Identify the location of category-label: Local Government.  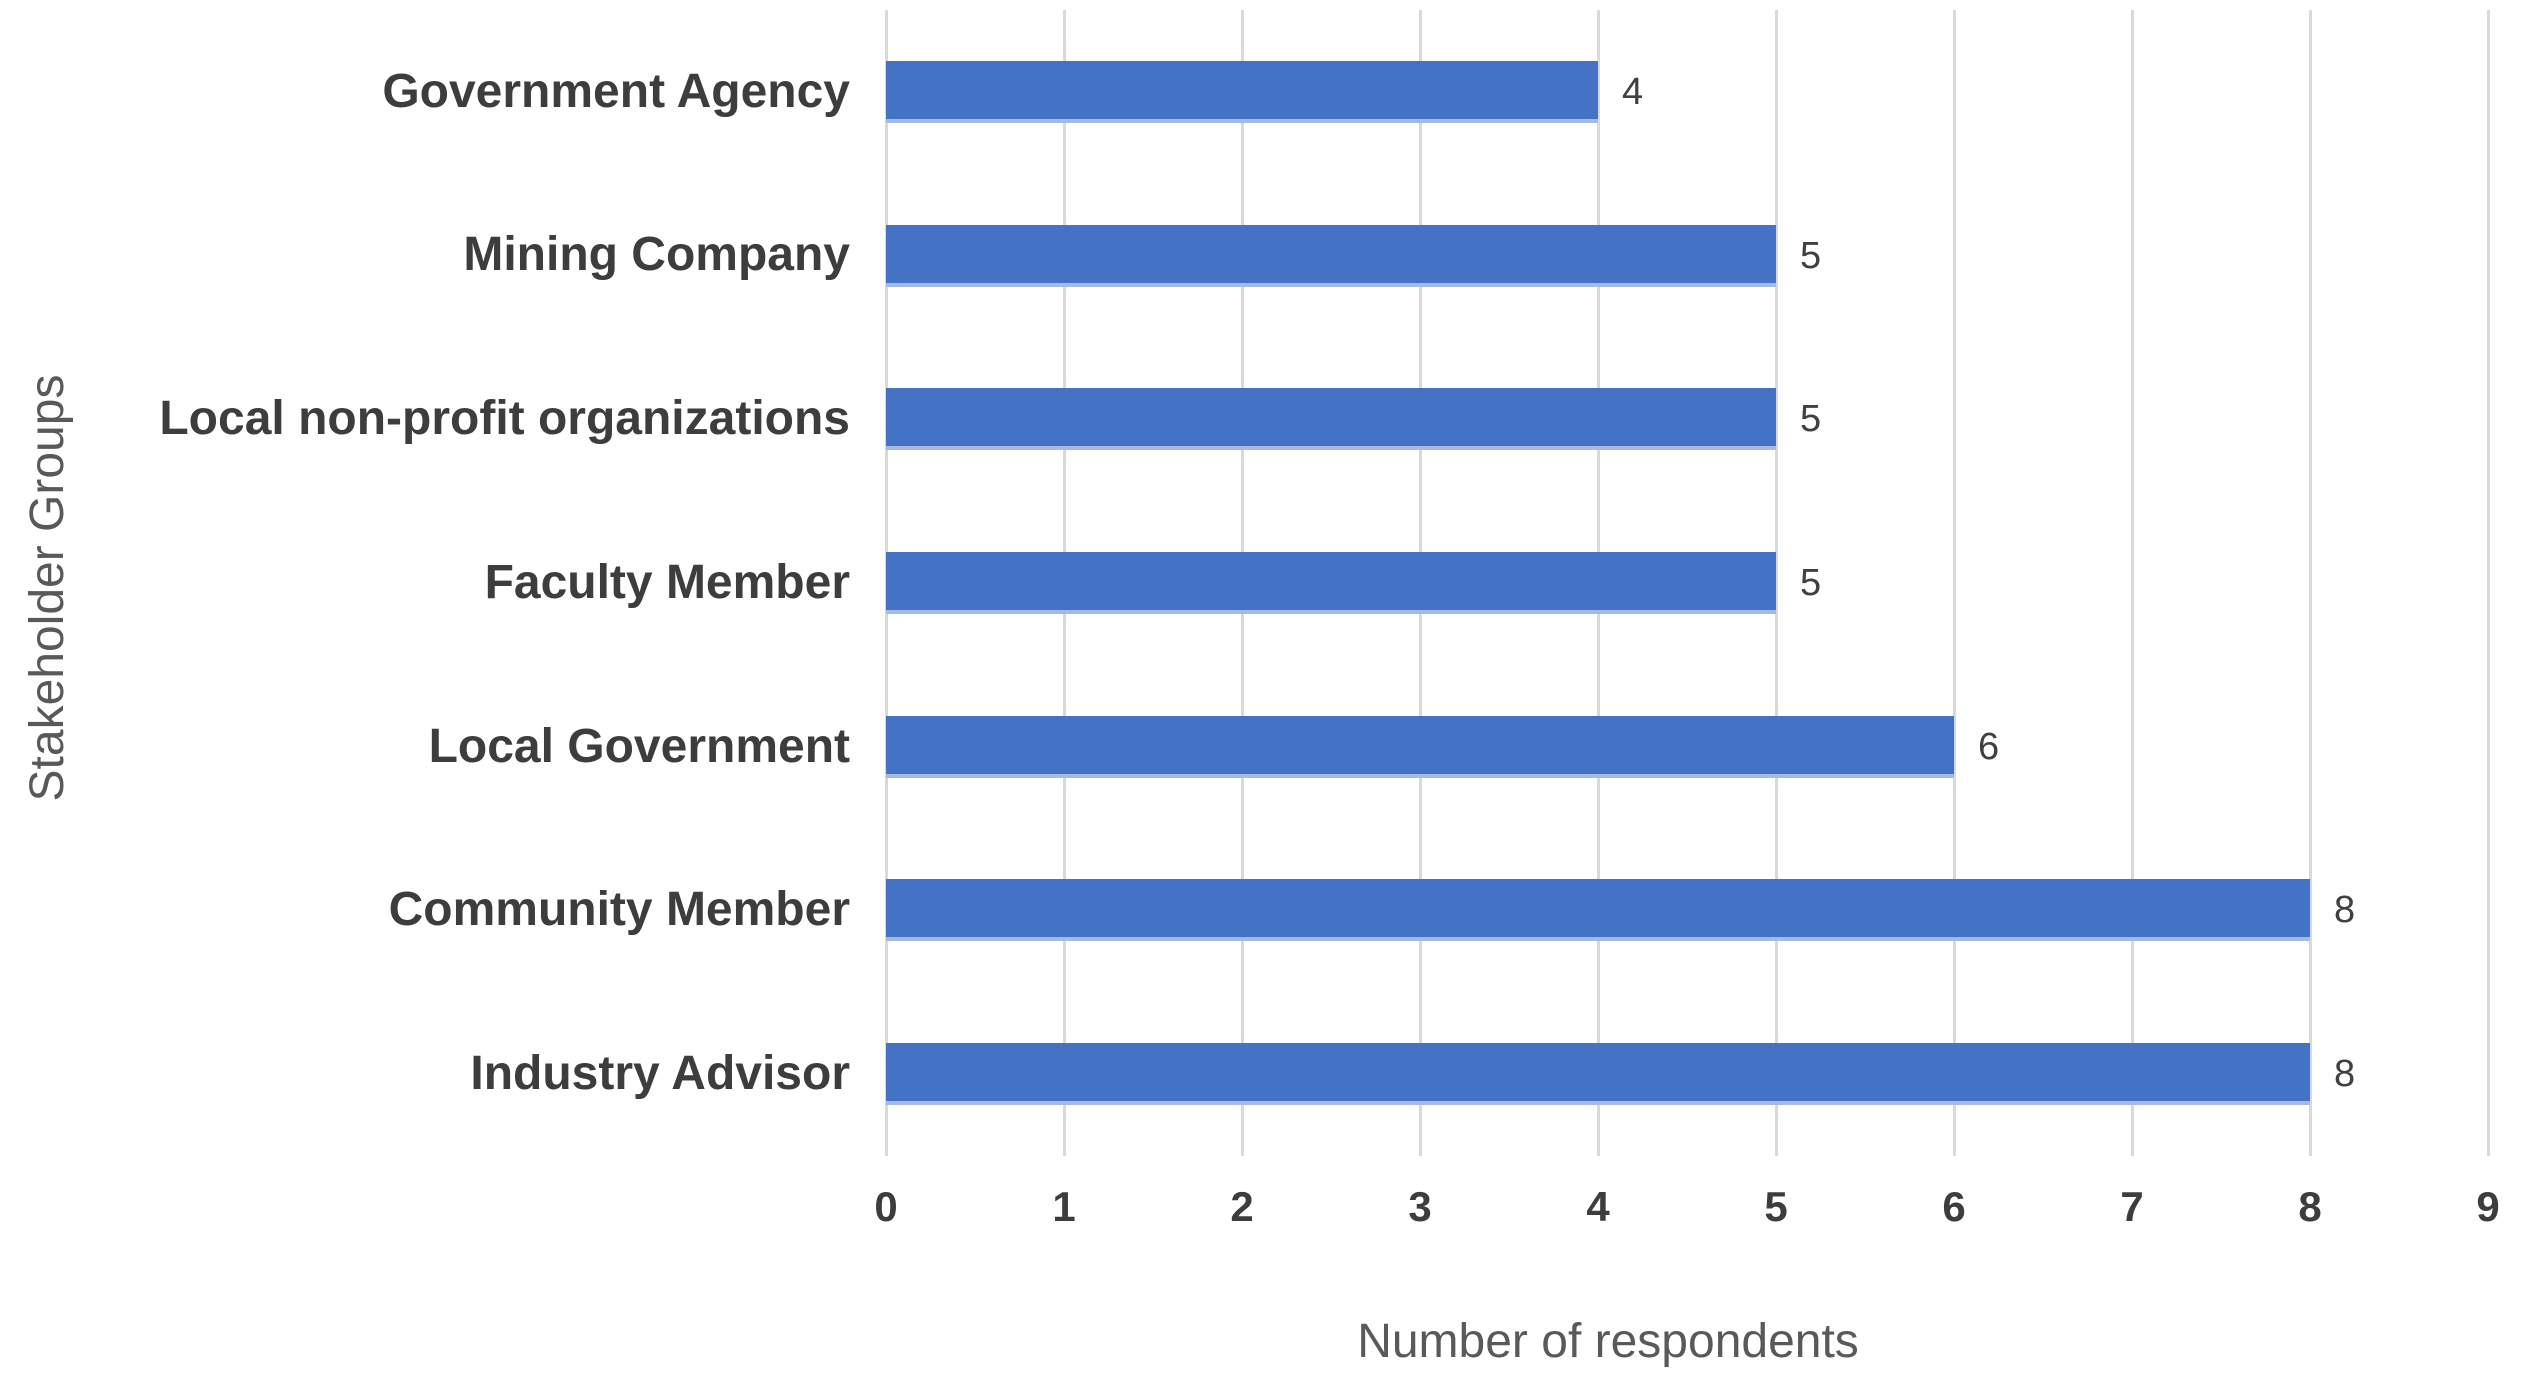
(639, 746).